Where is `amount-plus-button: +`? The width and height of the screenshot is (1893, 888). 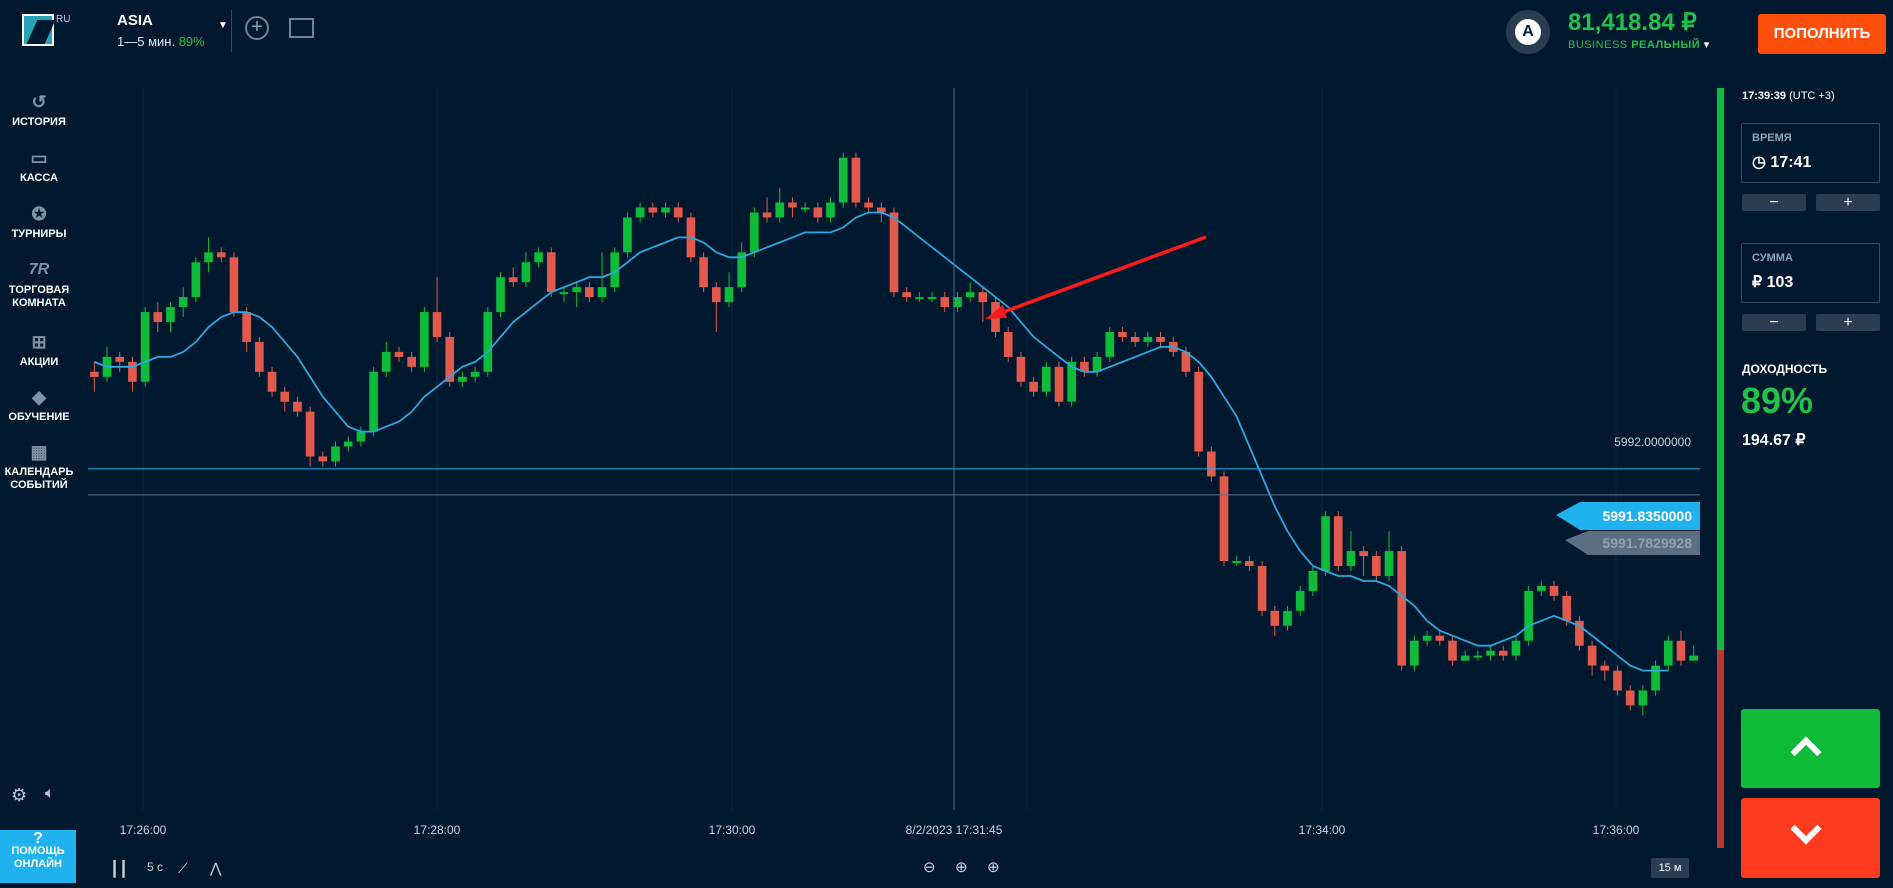 amount-plus-button: + is located at coordinates (1848, 322).